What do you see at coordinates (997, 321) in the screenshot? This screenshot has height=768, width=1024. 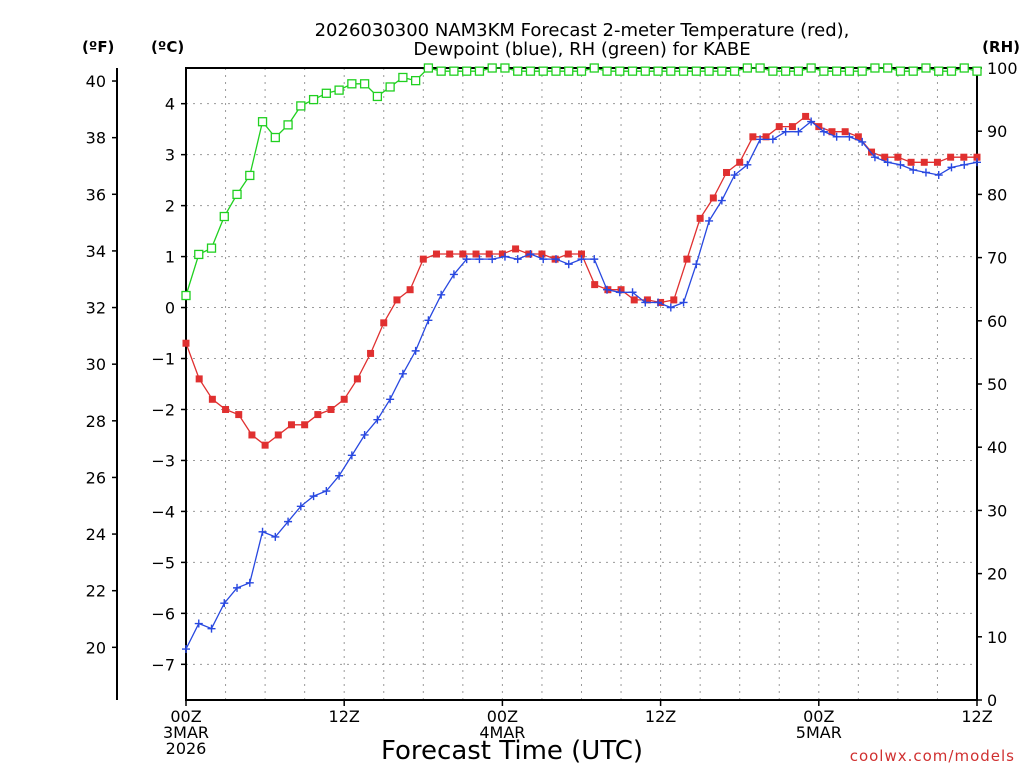 I see `rh-tick-label-60: 60` at bounding box center [997, 321].